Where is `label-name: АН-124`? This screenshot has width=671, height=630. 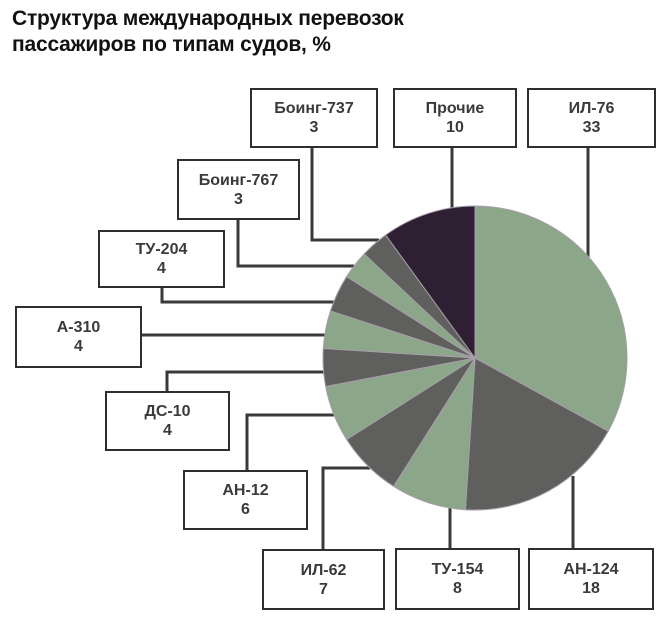
label-name: АН-124 is located at coordinates (591, 569).